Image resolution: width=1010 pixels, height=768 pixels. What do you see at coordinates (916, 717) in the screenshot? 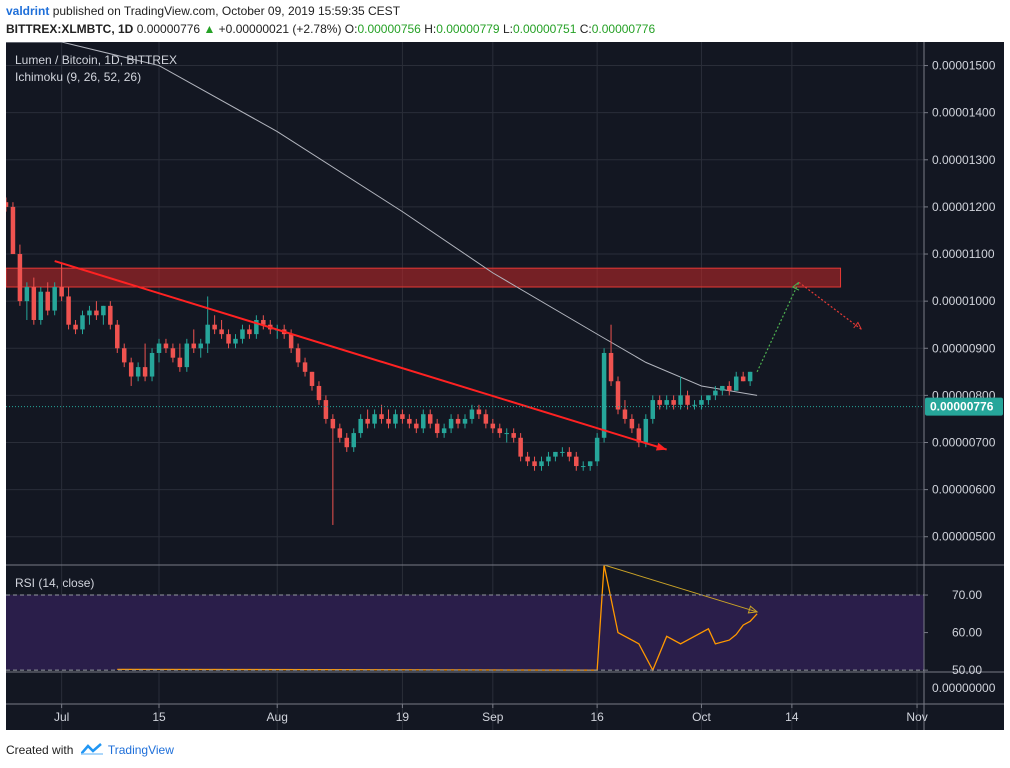
I see `time-tick-label: Nov` at bounding box center [916, 717].